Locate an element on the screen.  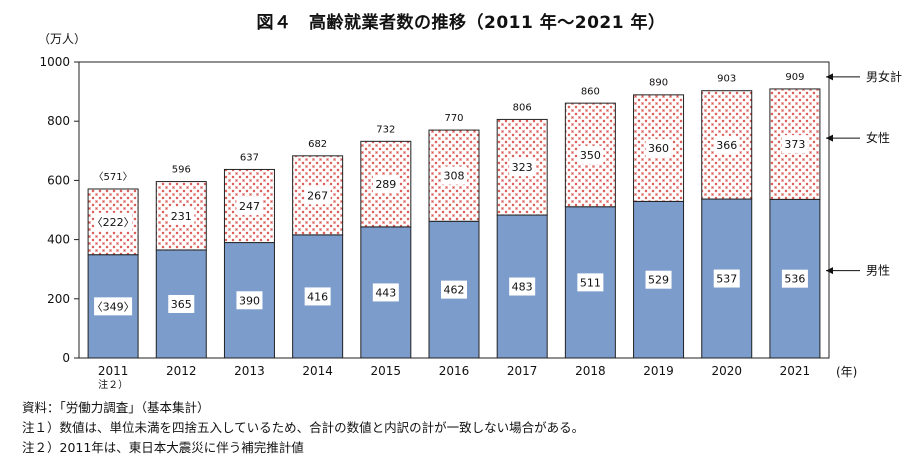
legend-female-arrow-head is located at coordinates (829, 138).